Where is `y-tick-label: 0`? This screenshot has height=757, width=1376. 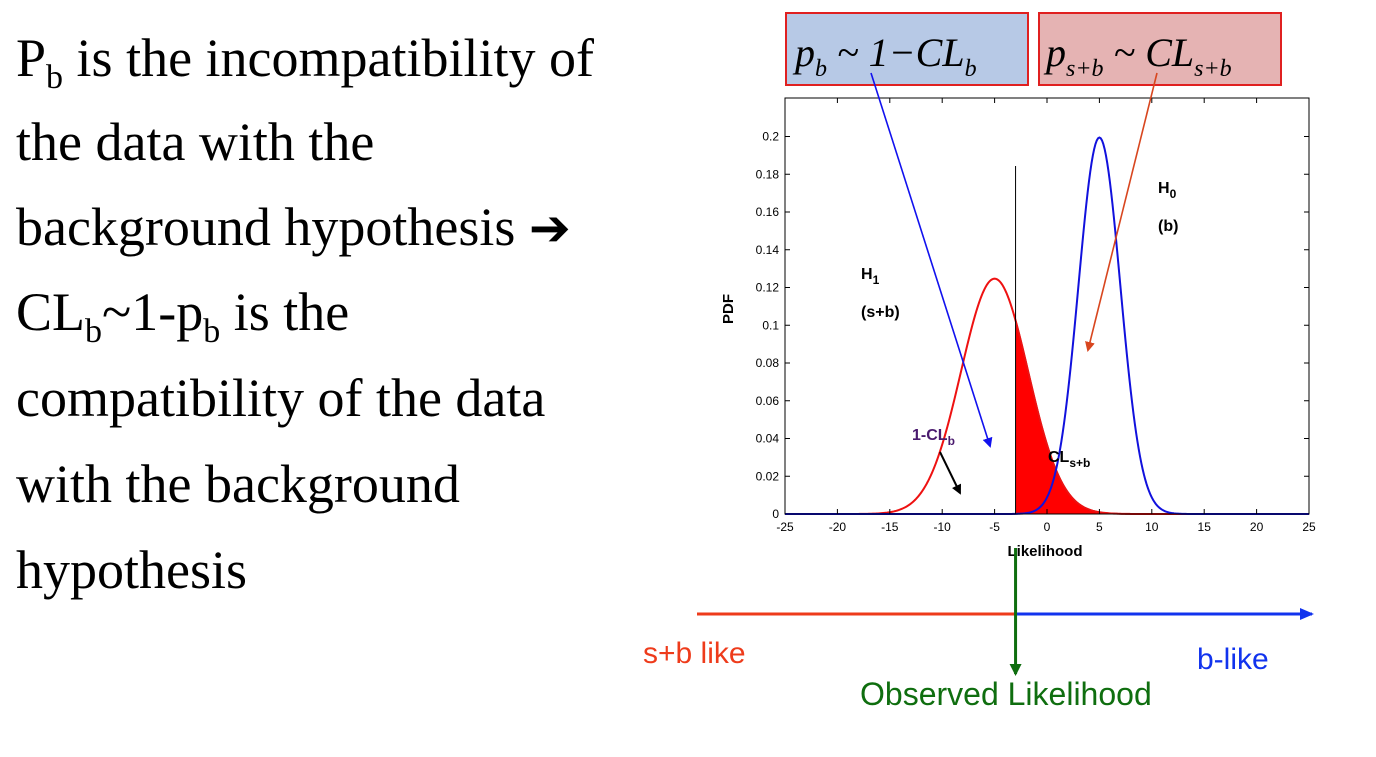 y-tick-label: 0 is located at coordinates (775, 514).